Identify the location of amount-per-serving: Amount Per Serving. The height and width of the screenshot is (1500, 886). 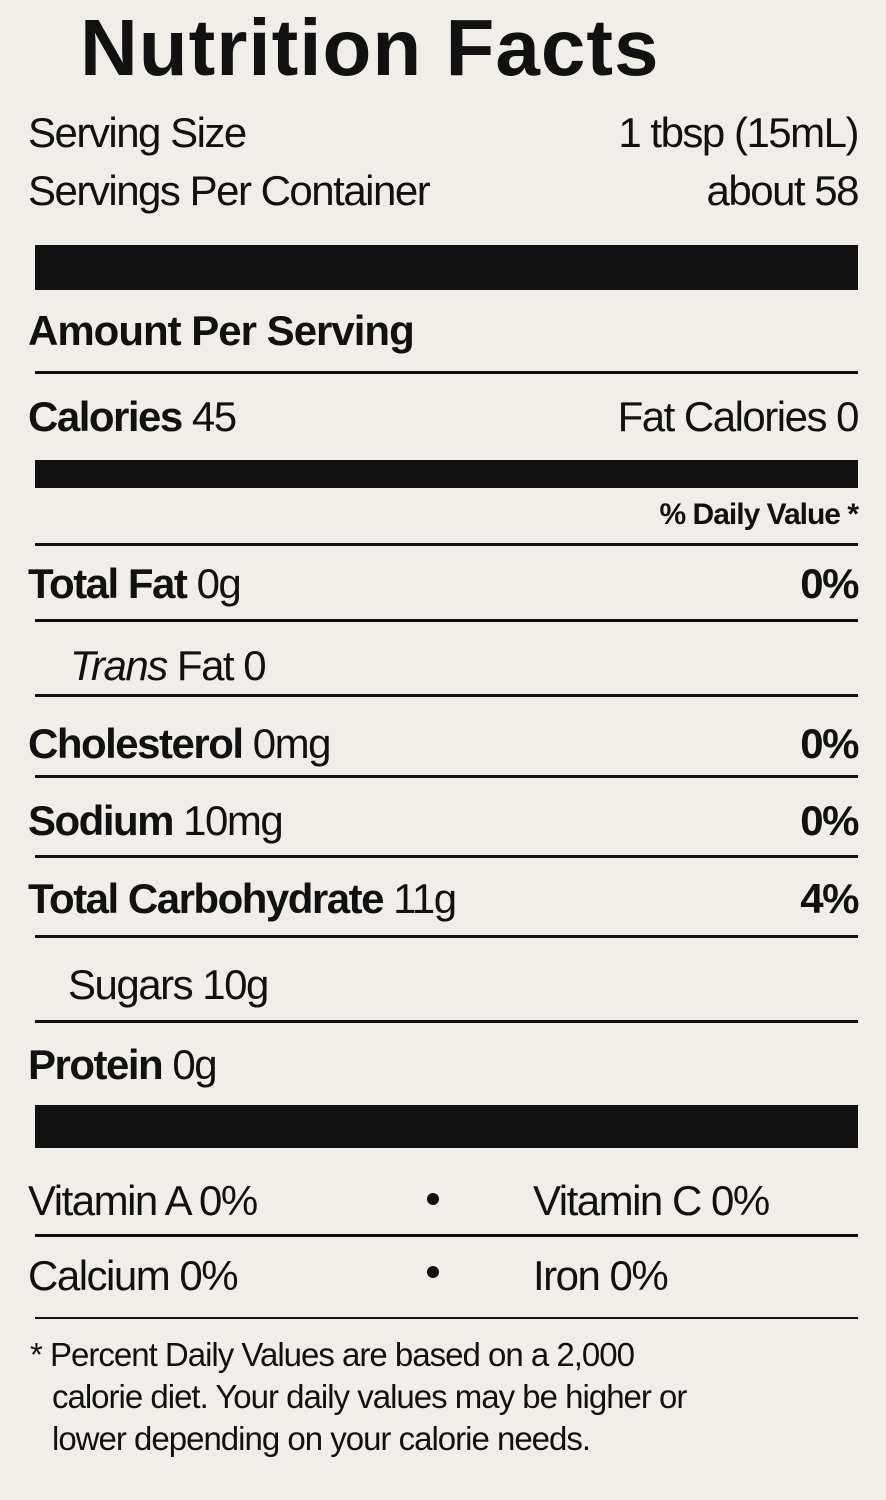
(221, 330).